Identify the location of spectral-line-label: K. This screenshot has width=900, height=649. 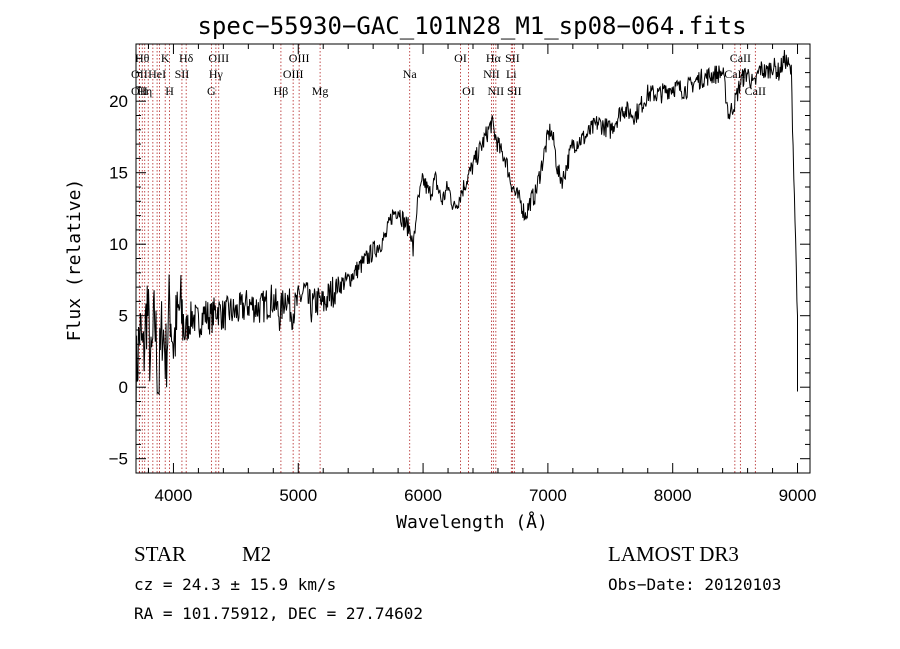
(165, 58).